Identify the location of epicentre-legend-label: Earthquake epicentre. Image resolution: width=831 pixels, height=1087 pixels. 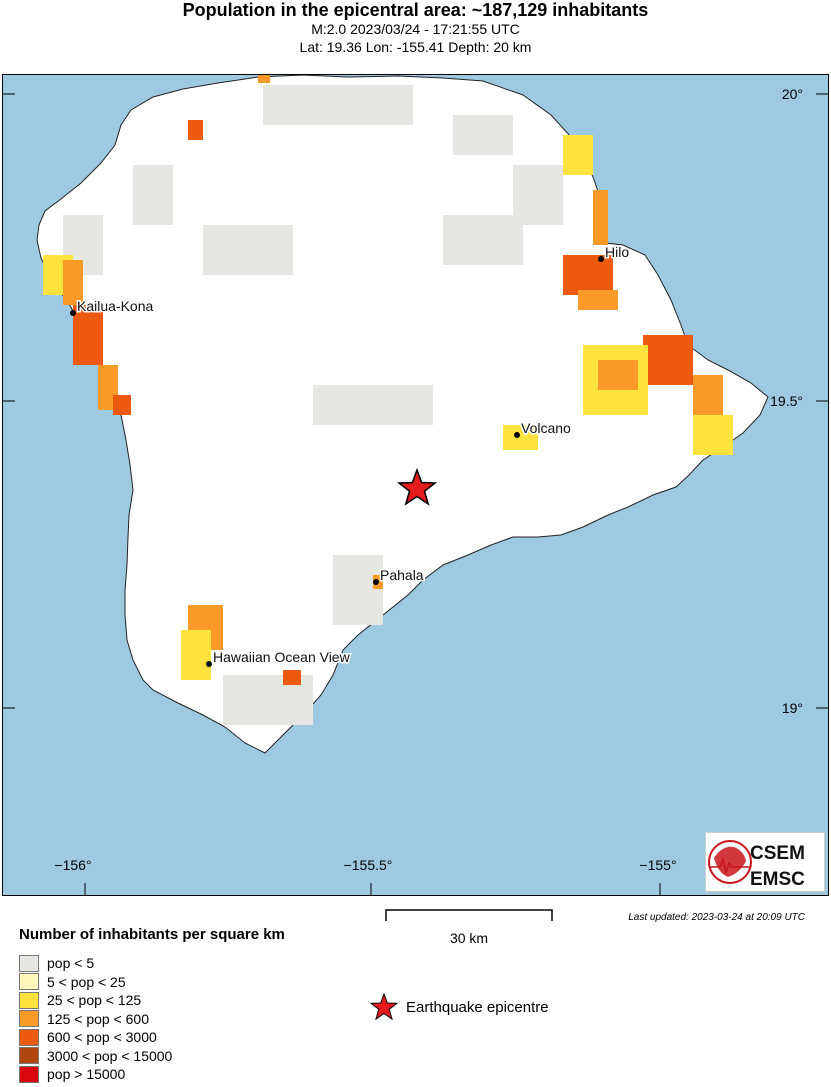
(477, 1007).